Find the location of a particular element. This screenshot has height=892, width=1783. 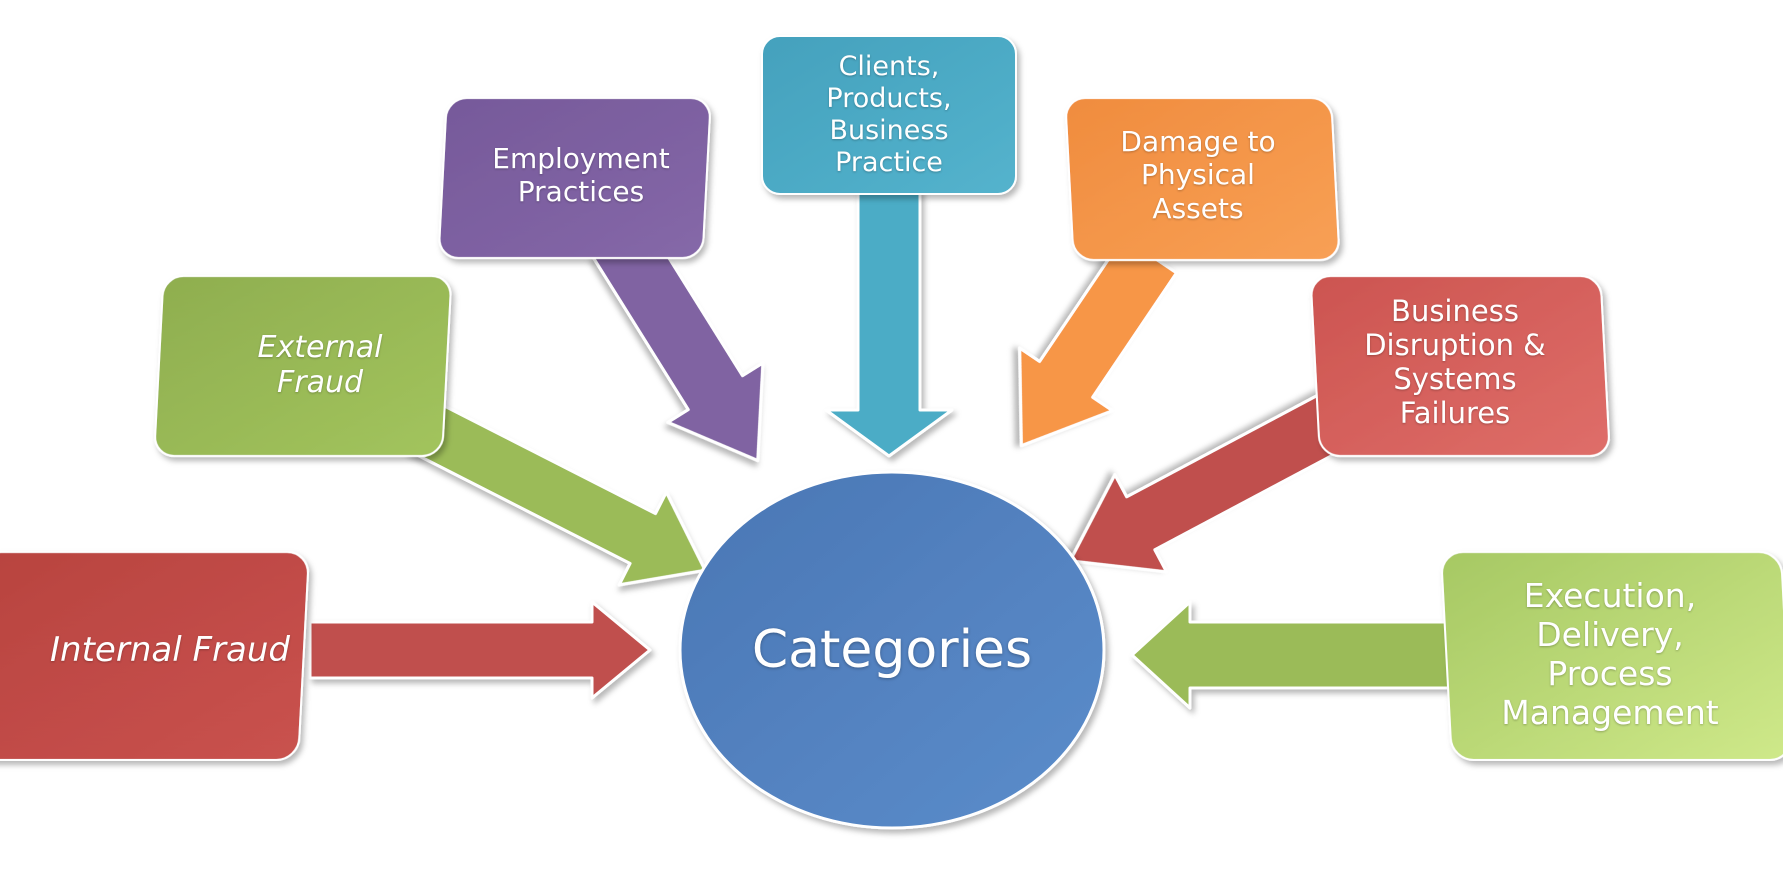

box-business-disruption is located at coordinates (1460, 366).